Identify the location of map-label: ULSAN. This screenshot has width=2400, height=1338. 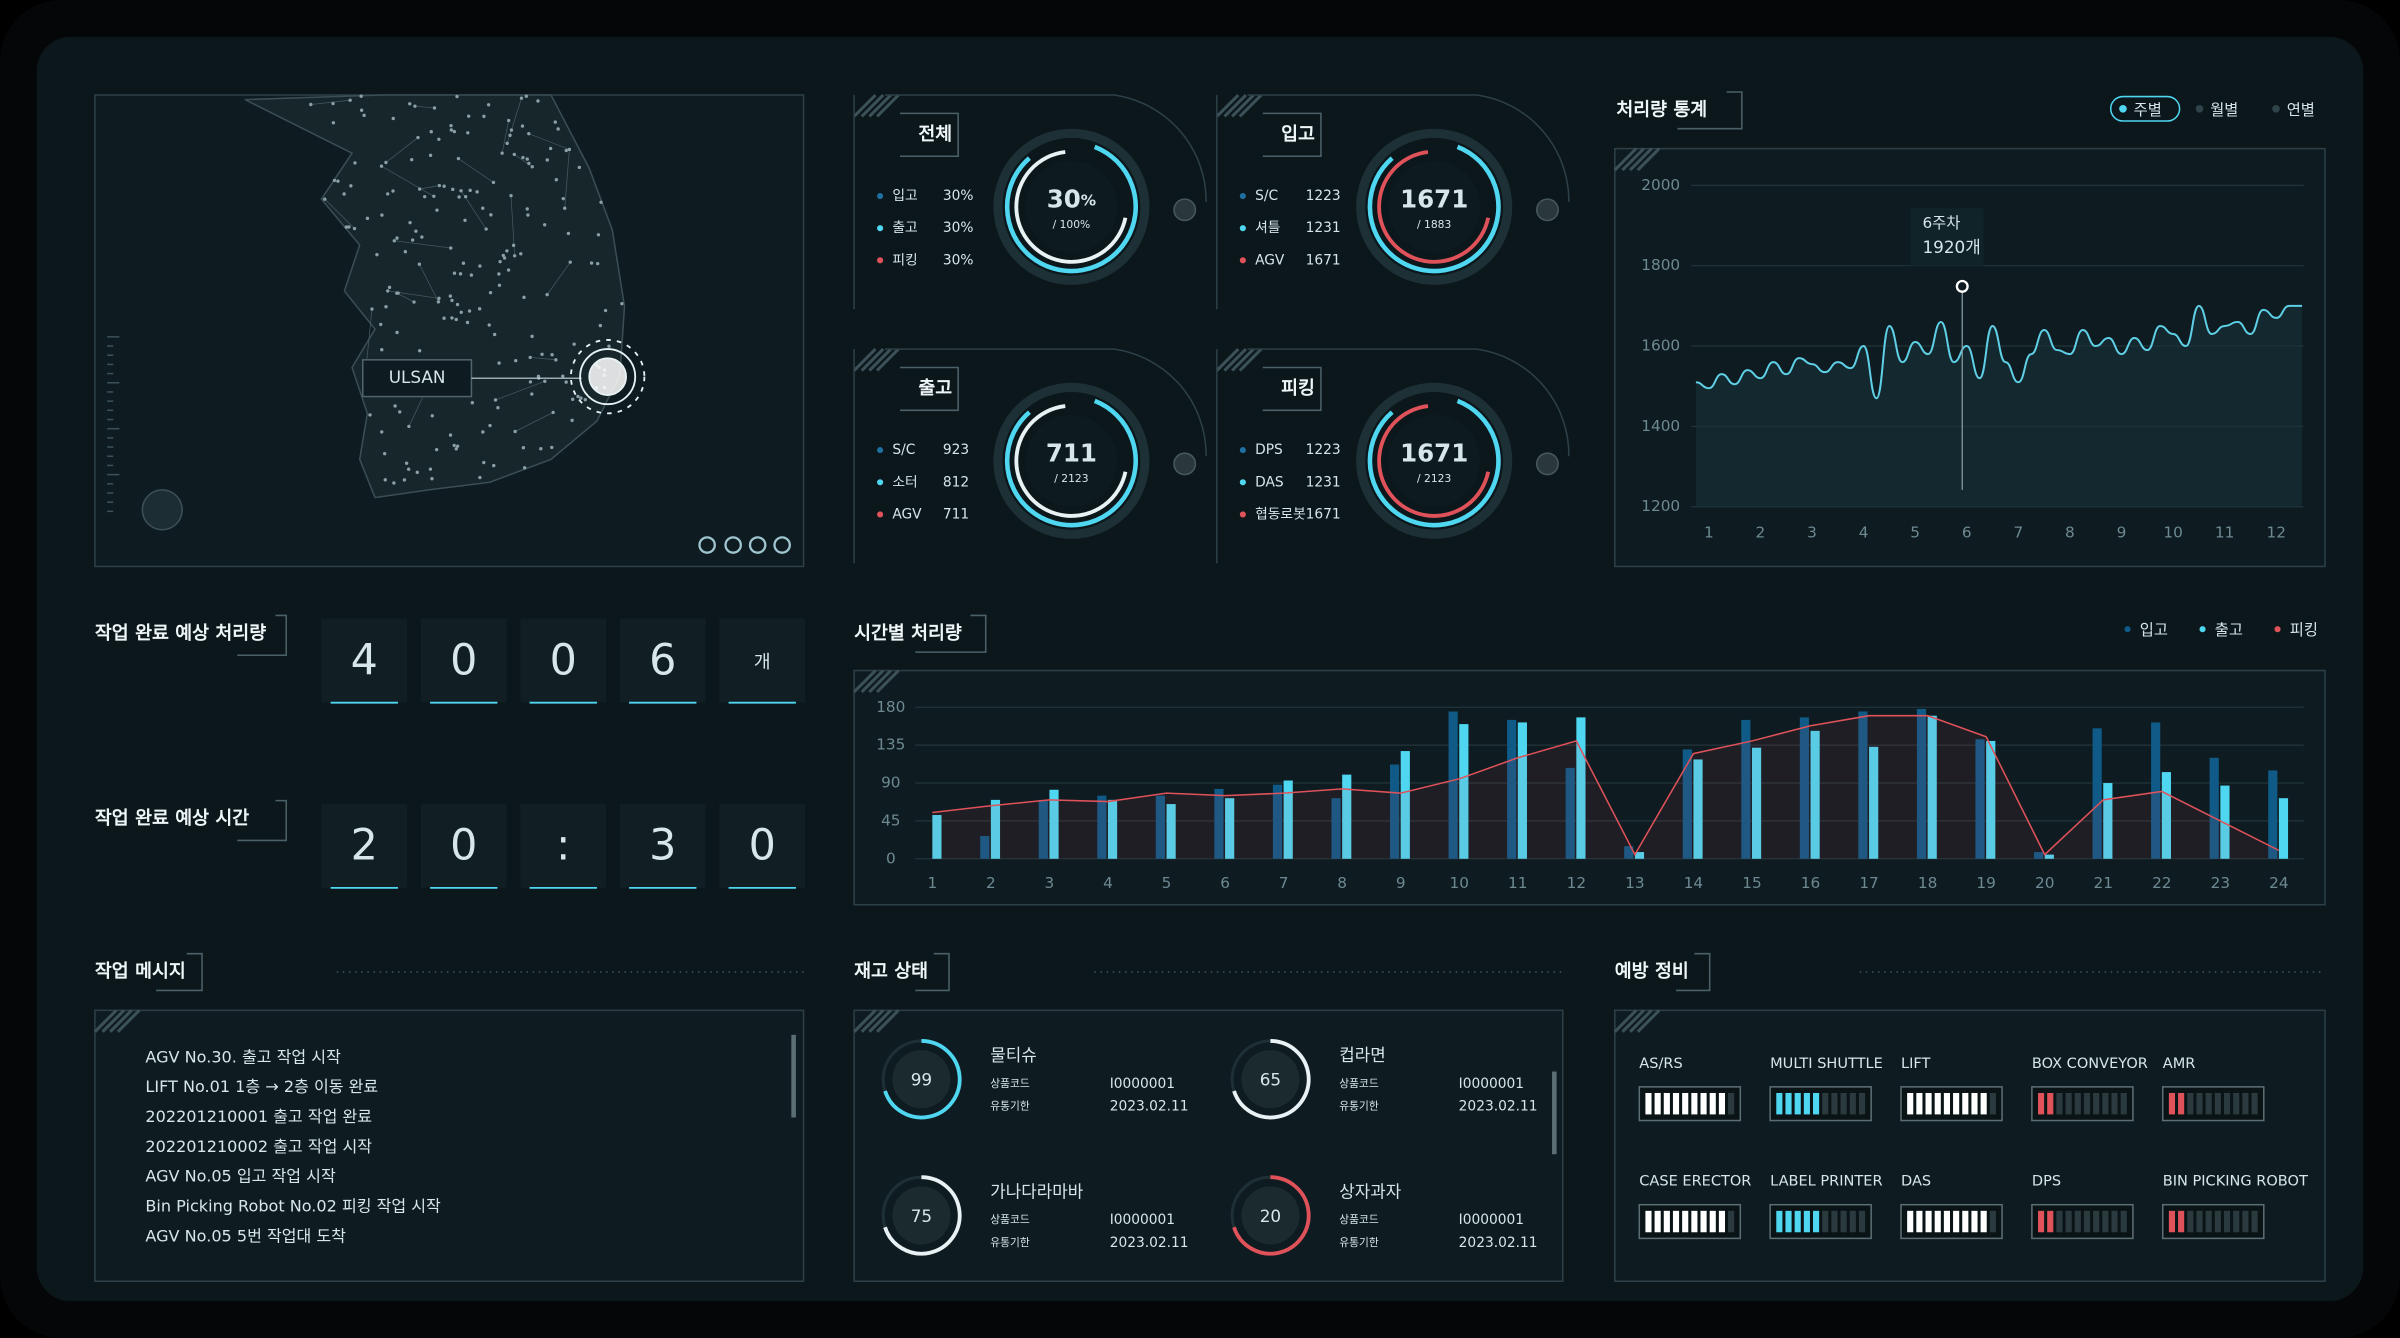
(417, 377).